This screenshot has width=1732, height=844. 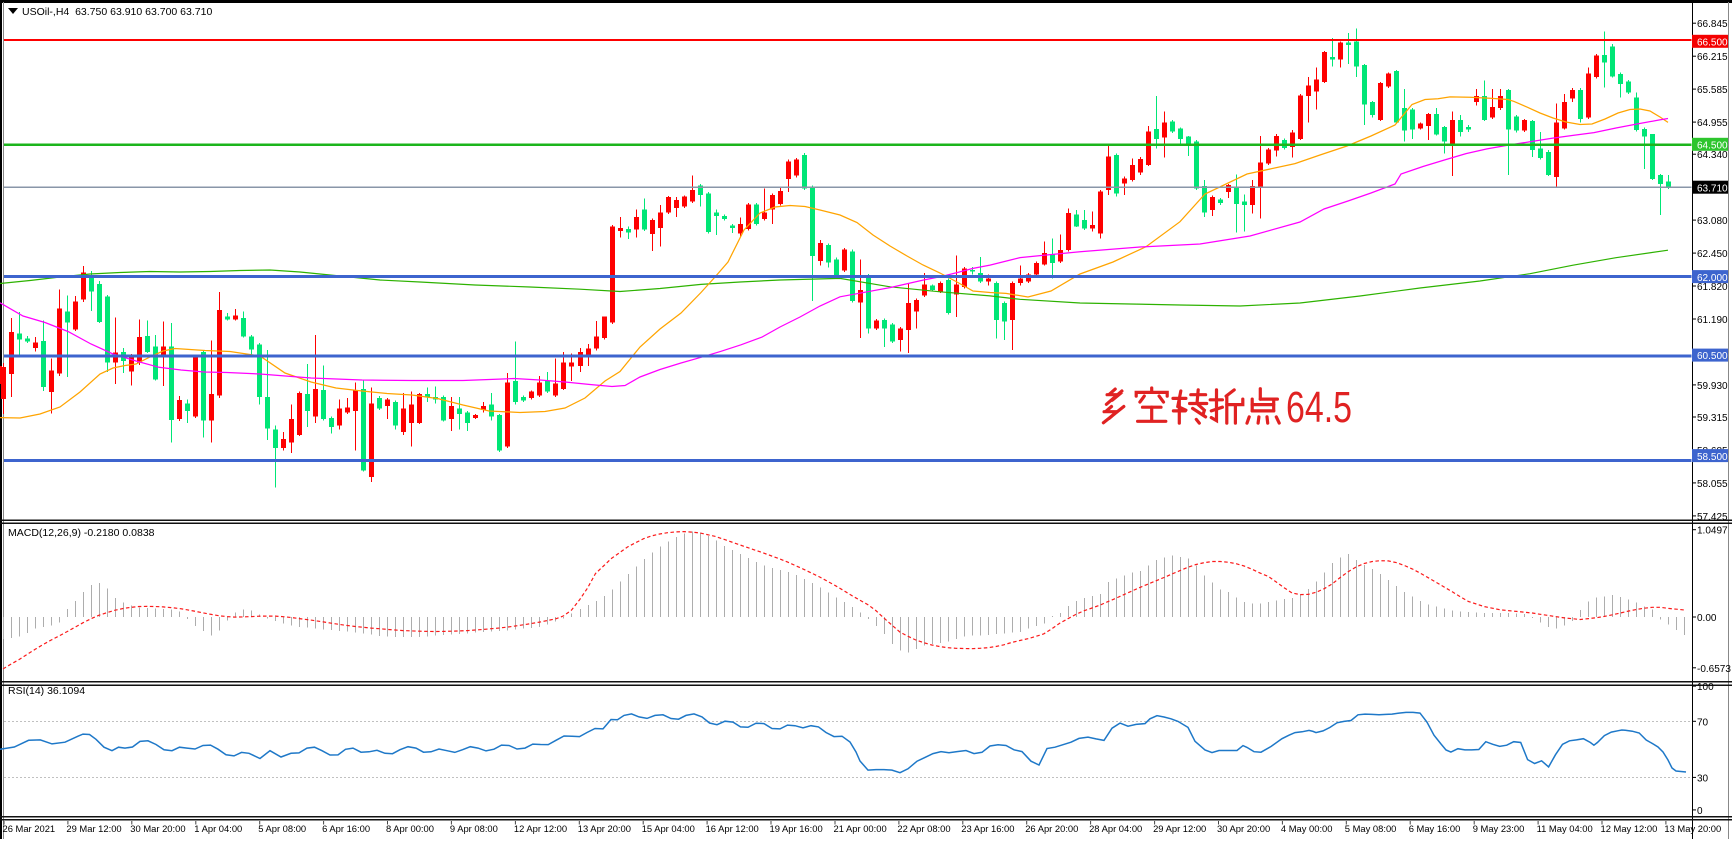 What do you see at coordinates (1712, 386) in the screenshot?
I see `svg-text: 59.930` at bounding box center [1712, 386].